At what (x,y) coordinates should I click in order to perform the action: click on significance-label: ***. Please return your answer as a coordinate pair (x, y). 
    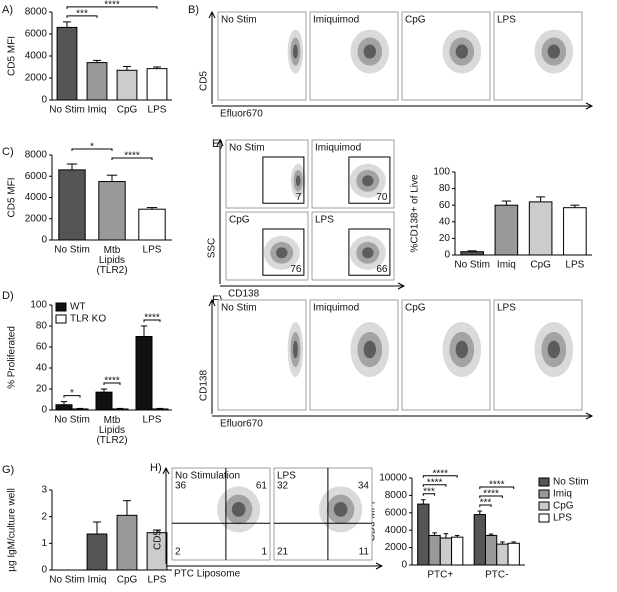
    Looking at the image, I should click on (82, 14).